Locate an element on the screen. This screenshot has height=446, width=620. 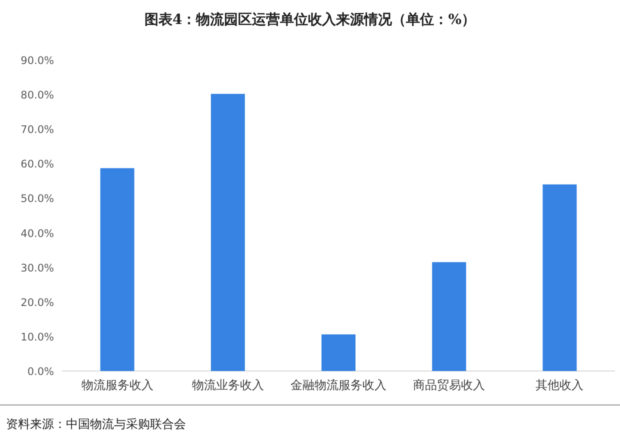
y-tick-label: 20.0% is located at coordinates (37, 302).